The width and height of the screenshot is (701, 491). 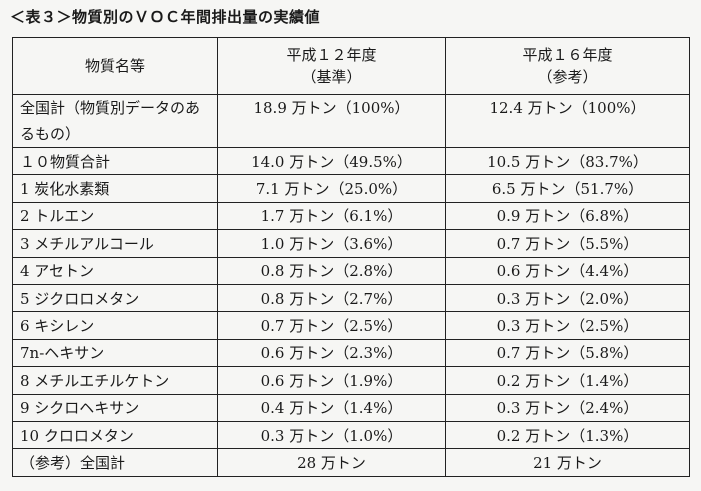 I want to click on table-row: 2 トルエン 1.7 万トン（6.1%） 0.9 万トン（6.8%）, so click(x=351, y=216).